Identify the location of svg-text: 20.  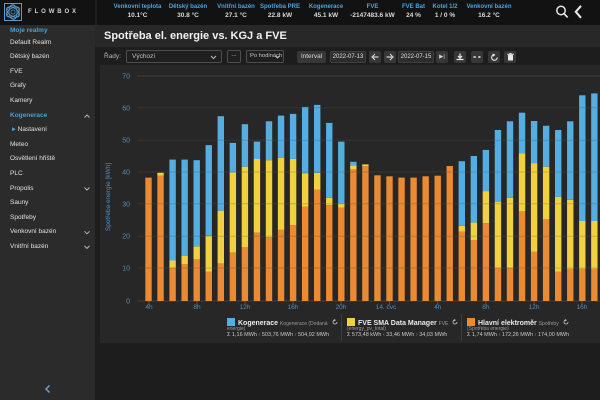
(126, 237).